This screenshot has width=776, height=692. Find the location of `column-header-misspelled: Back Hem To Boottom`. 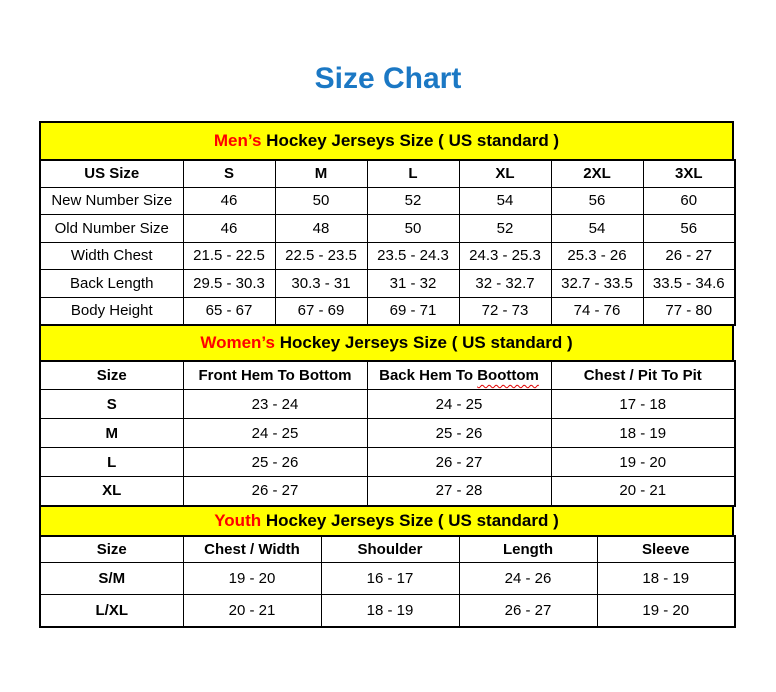

column-header-misspelled: Back Hem To Boottom is located at coordinates (459, 375).